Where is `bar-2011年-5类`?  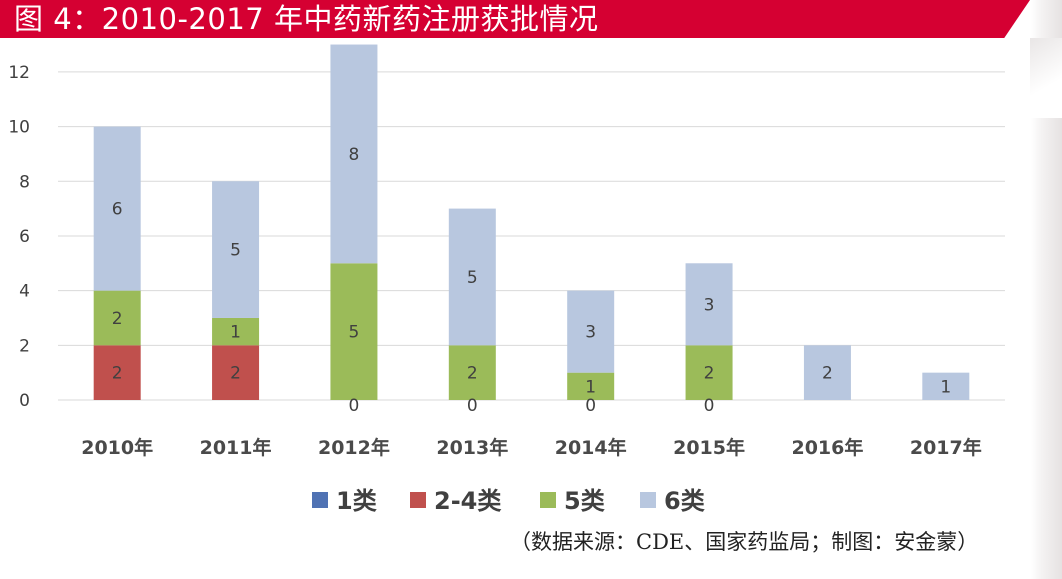
bar-2011年-5类 is located at coordinates (236, 331).